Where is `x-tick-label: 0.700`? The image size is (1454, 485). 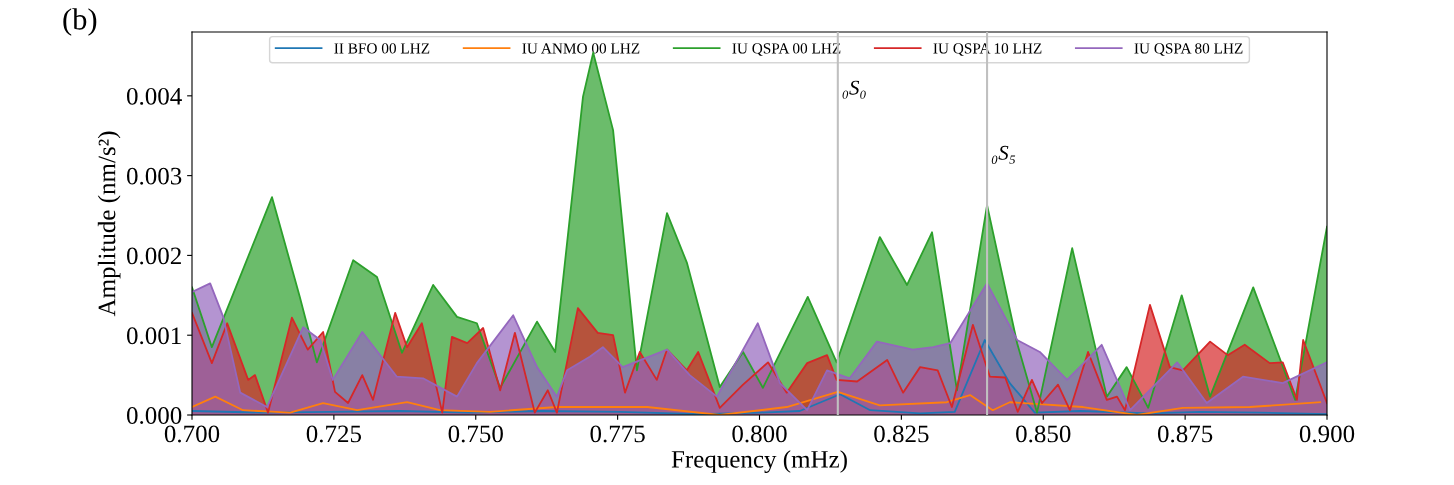 x-tick-label: 0.700 is located at coordinates (192, 434).